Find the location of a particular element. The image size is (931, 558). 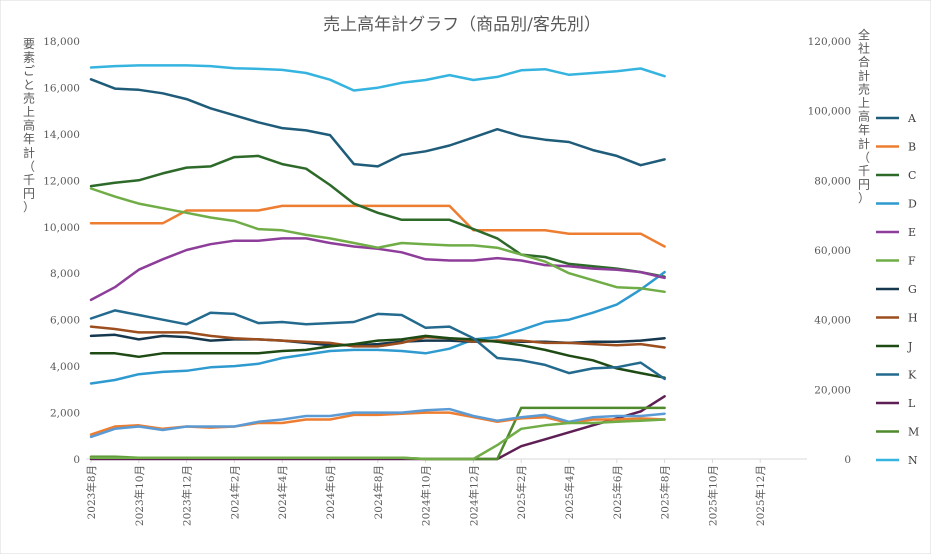

y-left-tick-label: 10,000 is located at coordinates (61, 228).